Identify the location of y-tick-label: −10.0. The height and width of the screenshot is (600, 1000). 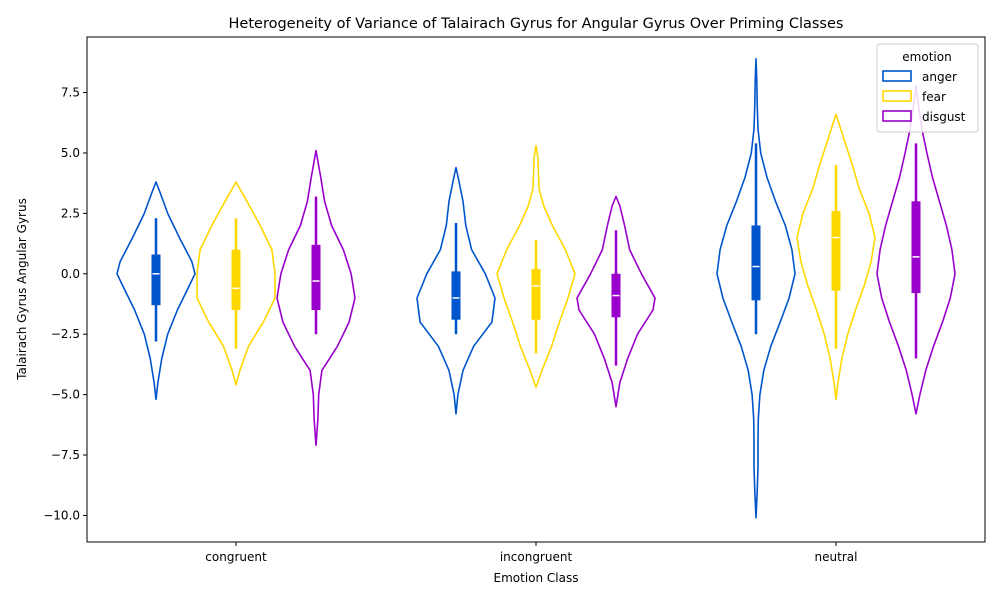
(61, 515).